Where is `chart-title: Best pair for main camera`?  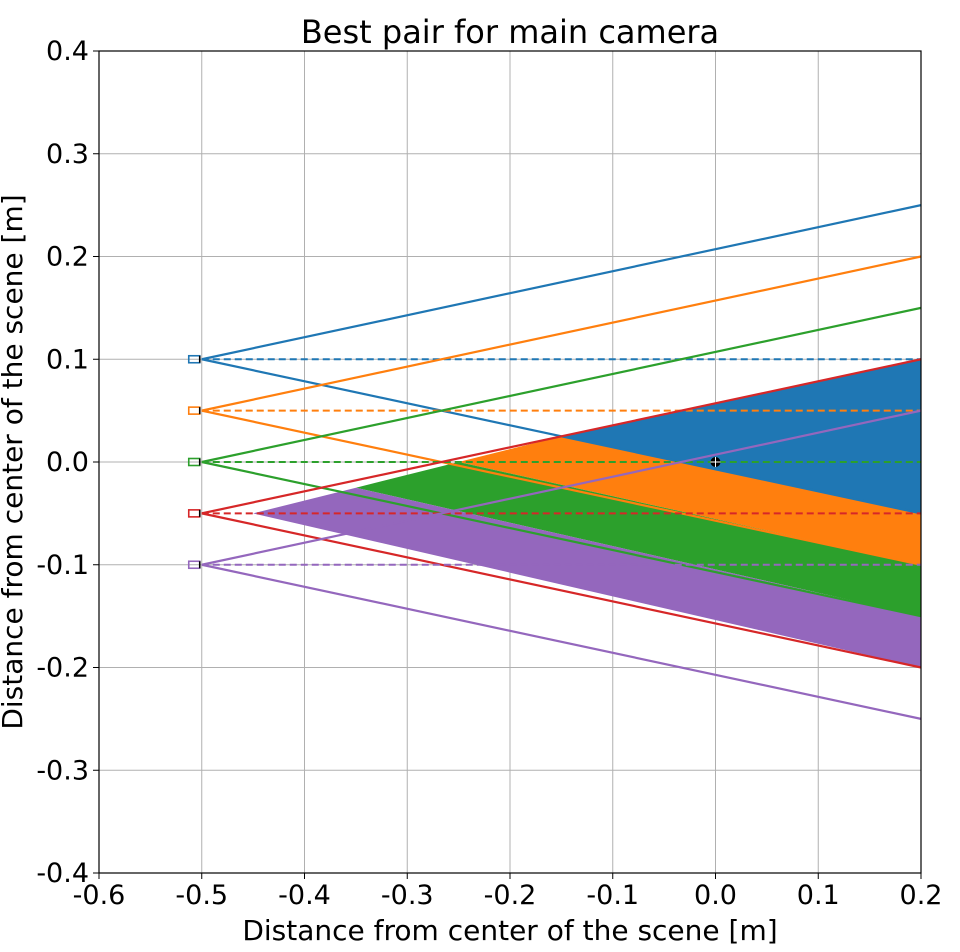
chart-title: Best pair for main camera is located at coordinates (510, 32).